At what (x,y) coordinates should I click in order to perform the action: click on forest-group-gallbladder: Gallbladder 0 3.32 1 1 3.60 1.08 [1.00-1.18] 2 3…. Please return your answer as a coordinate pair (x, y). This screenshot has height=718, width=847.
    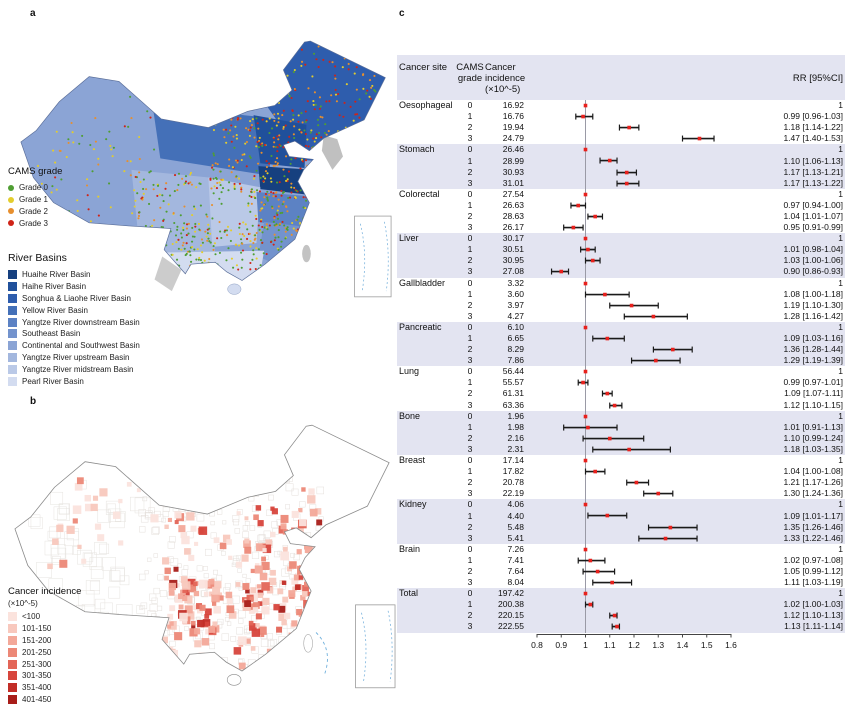
    Looking at the image, I should click on (621, 300).